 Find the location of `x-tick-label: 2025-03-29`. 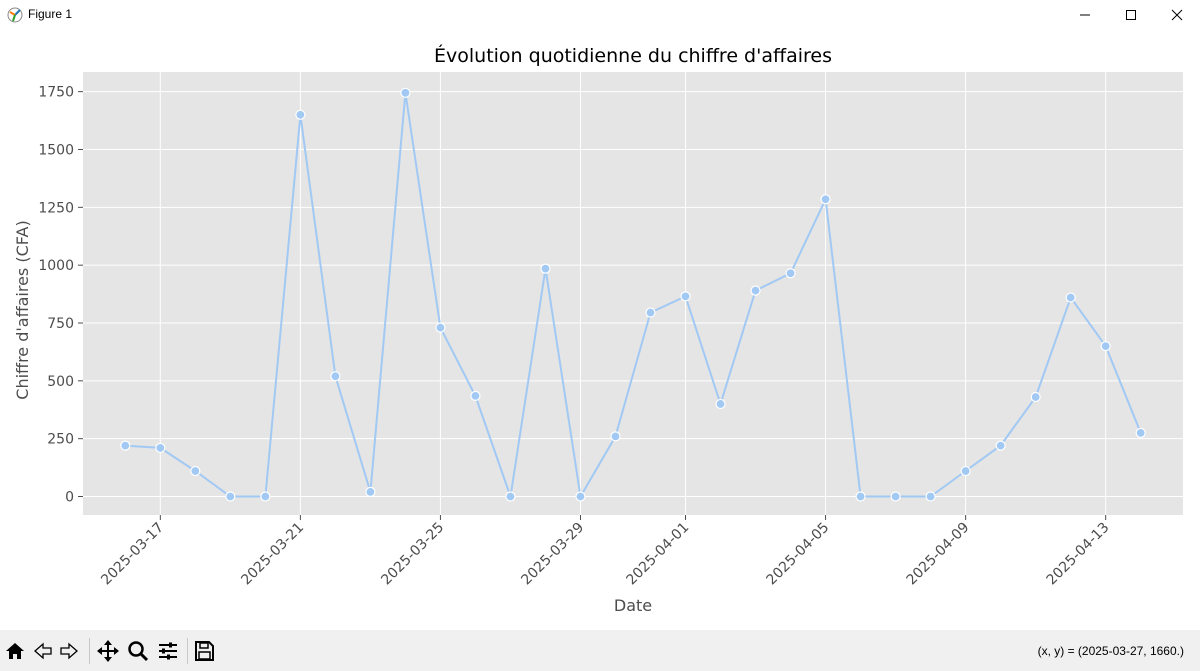

x-tick-label: 2025-03-29 is located at coordinates (552, 554).